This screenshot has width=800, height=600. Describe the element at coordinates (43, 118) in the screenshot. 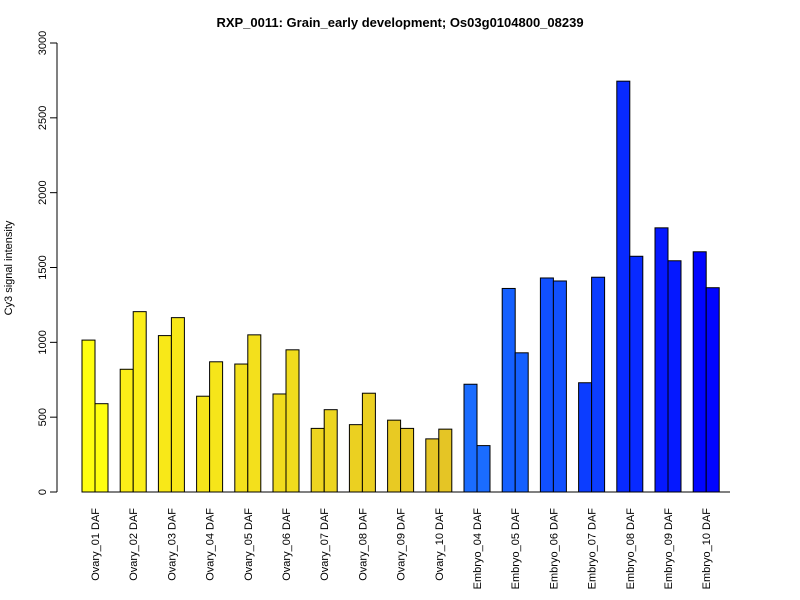

I see `y-tick-label: 2500` at that location.